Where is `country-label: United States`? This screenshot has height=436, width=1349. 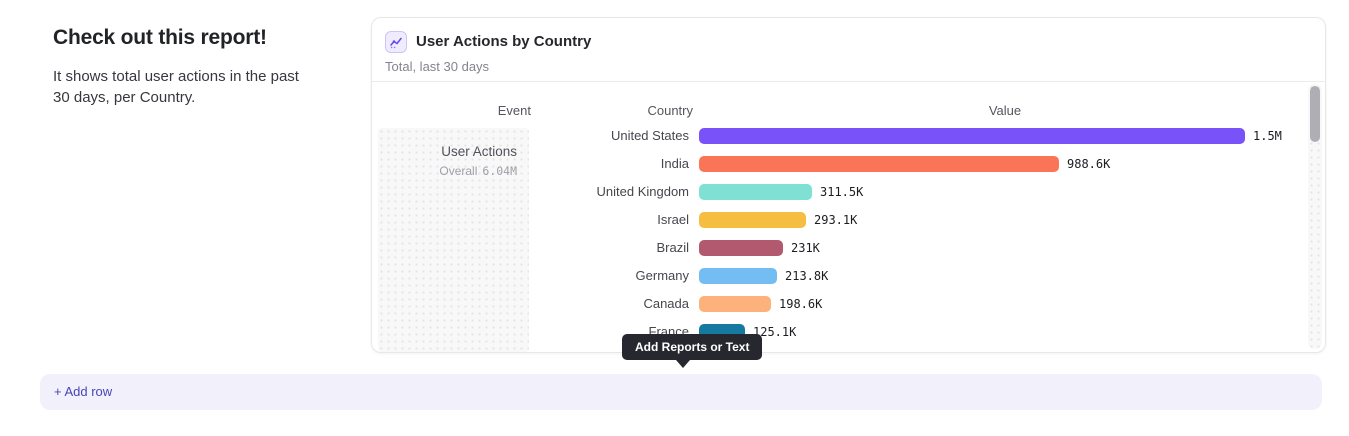
country-label: United States is located at coordinates (649, 135).